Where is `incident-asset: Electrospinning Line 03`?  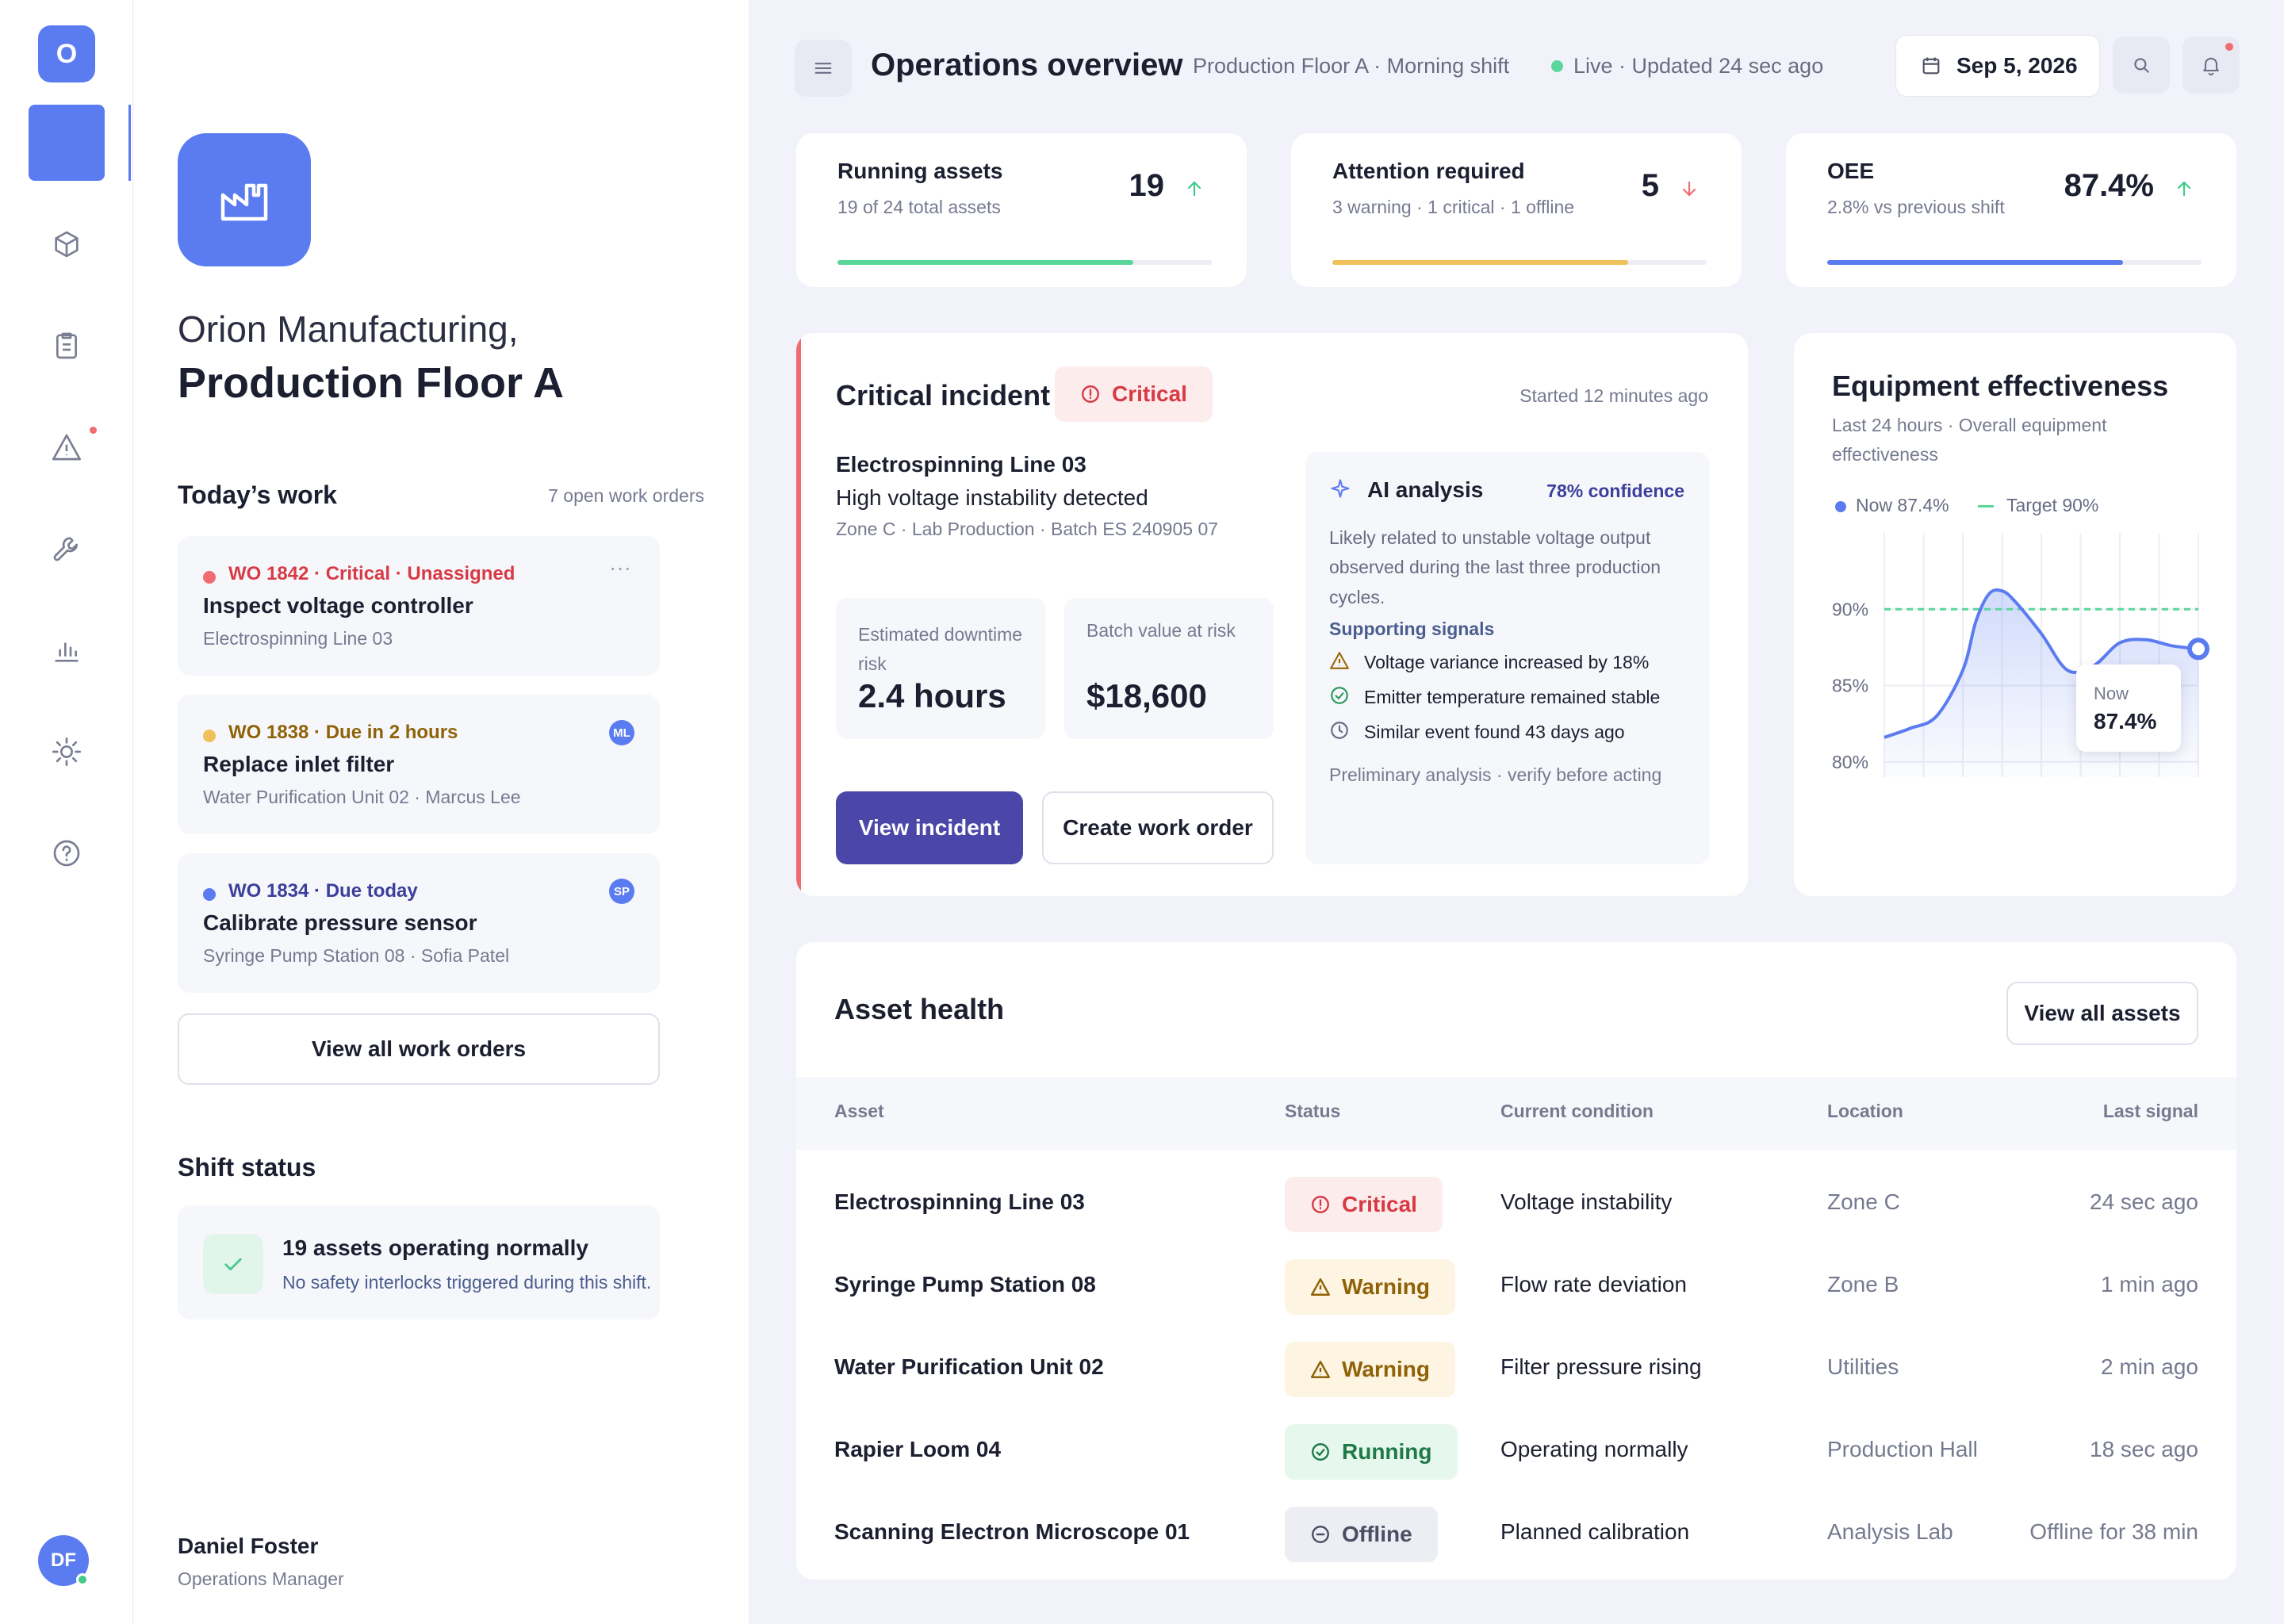 incident-asset: Electrospinning Line 03 is located at coordinates (961, 464).